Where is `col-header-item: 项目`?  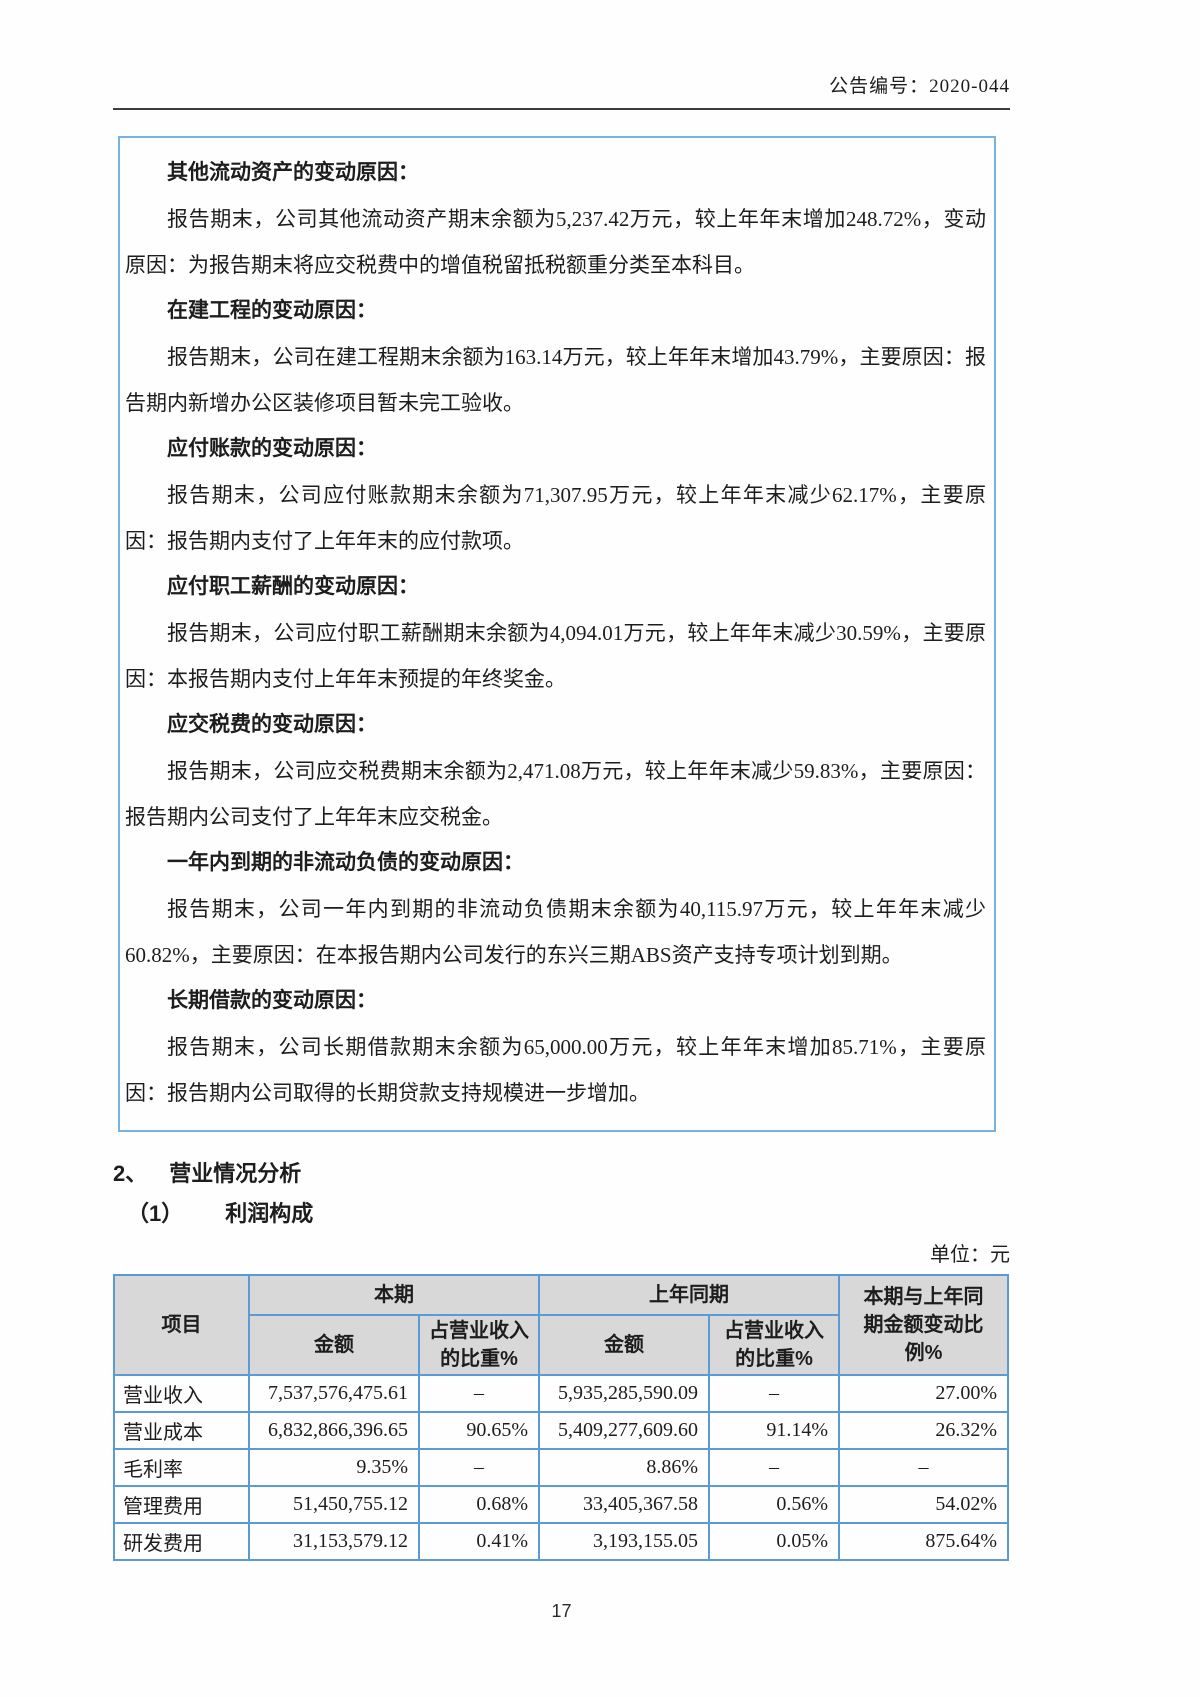
col-header-item: 项目 is located at coordinates (181, 1325).